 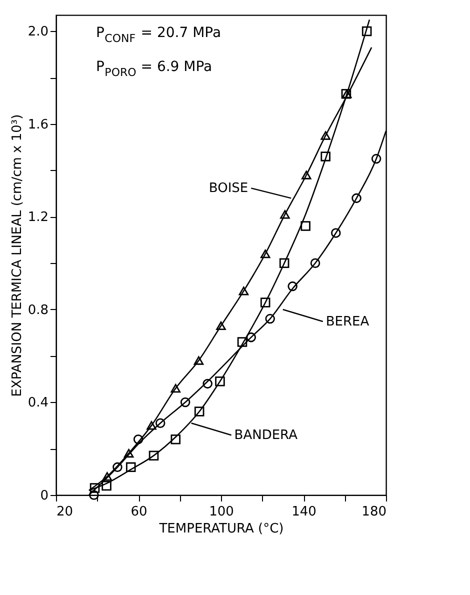 What do you see at coordinates (65, 512) in the screenshot?
I see `x-tick-label: 20` at bounding box center [65, 512].